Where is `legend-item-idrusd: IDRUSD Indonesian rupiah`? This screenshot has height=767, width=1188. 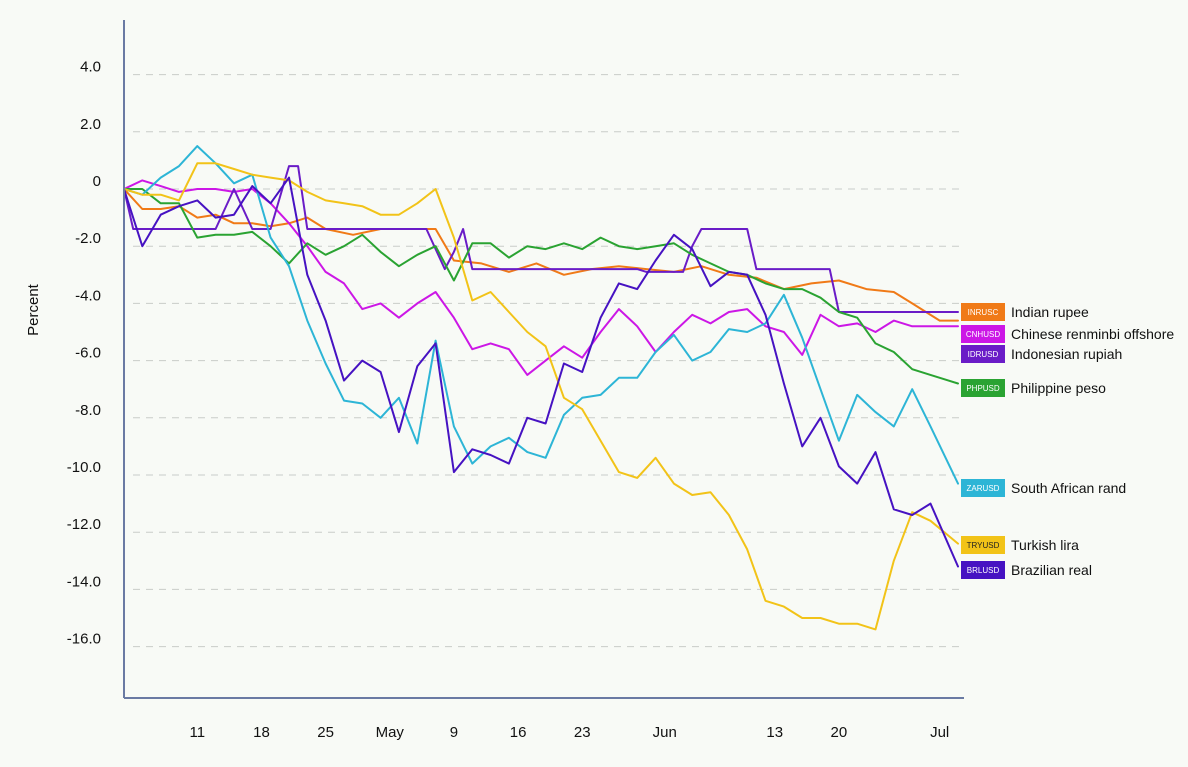
legend-item-idrusd: IDRUSD Indonesian rupiah is located at coordinates (1041, 354).